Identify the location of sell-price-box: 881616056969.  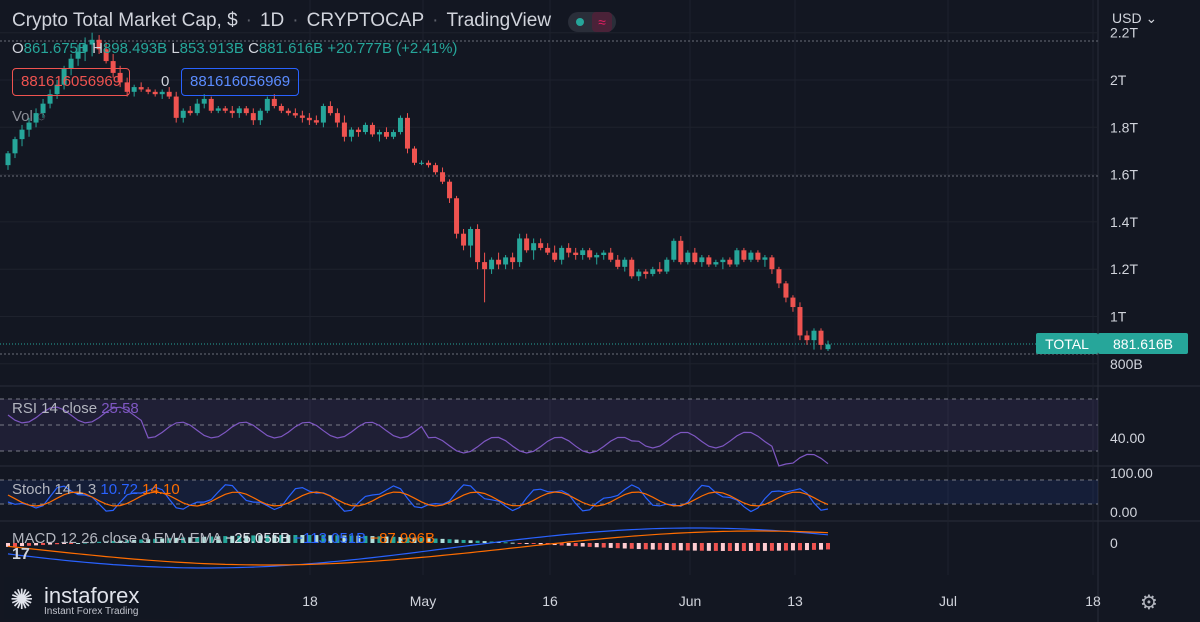
(71, 82).